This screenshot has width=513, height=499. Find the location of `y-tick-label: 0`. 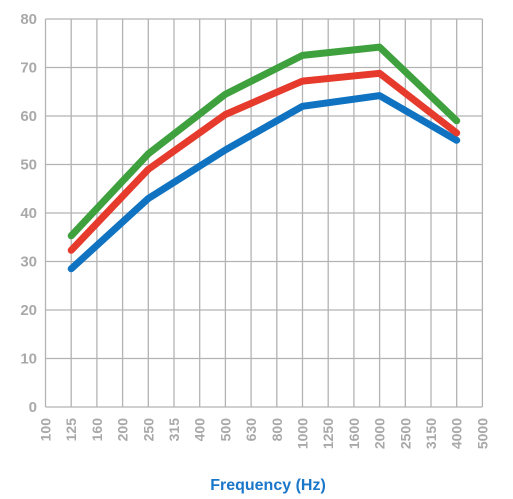

y-tick-label: 0 is located at coordinates (33, 407).